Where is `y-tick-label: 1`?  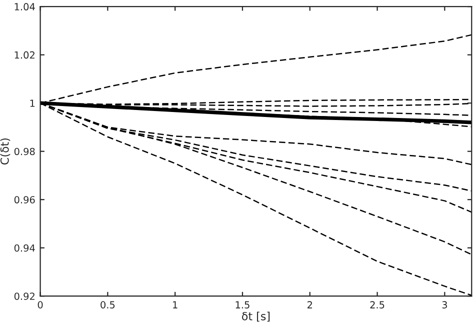 y-tick-label: 1 is located at coordinates (32, 103).